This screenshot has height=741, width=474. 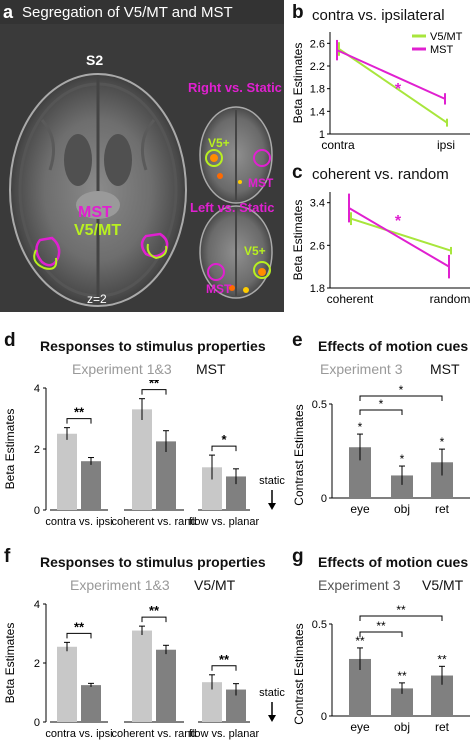 I want to click on panel-f-title: Responses to stimulus properties, so click(x=153, y=562).